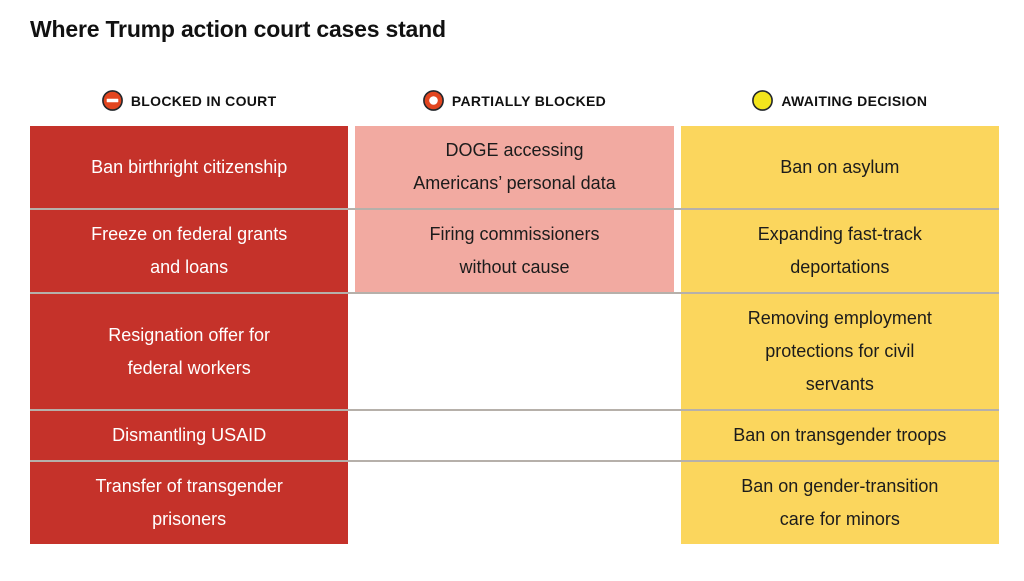 The image size is (1024, 581). I want to click on page-title: Where Trump action court cases stand, so click(238, 29).